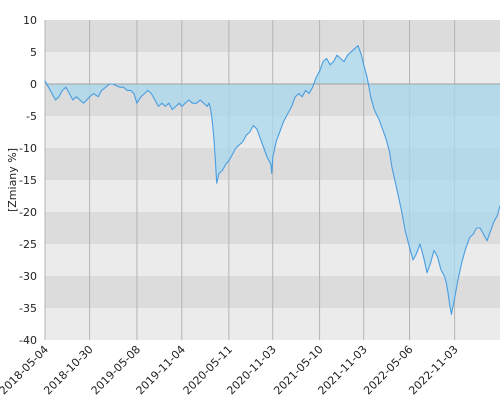  Describe the element at coordinates (28, 276) in the screenshot. I see `y-tick-label: -30` at that location.